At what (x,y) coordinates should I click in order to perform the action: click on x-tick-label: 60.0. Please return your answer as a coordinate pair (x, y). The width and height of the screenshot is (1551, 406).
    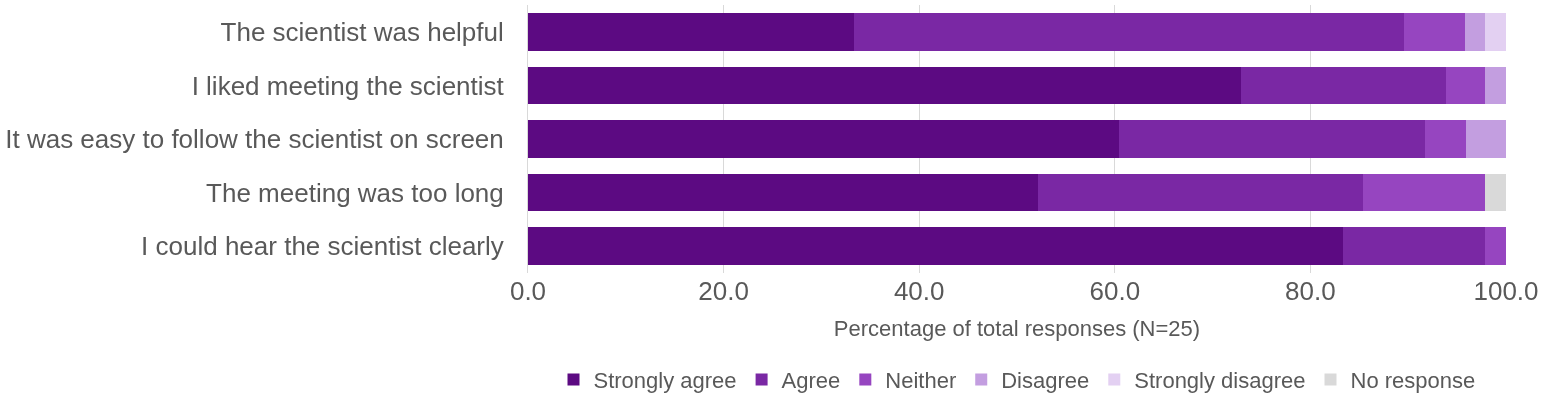
    Looking at the image, I should click on (1115, 291).